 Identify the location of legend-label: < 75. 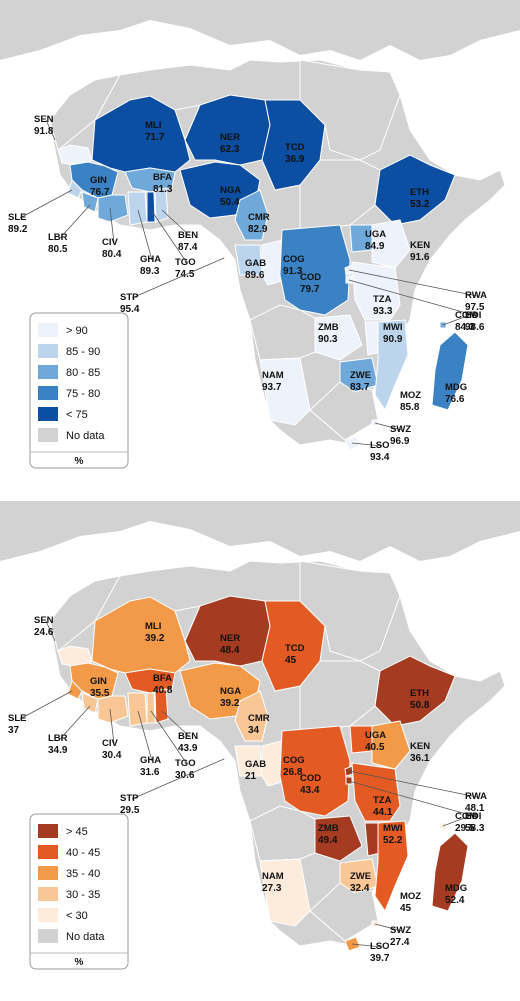
(77, 415).